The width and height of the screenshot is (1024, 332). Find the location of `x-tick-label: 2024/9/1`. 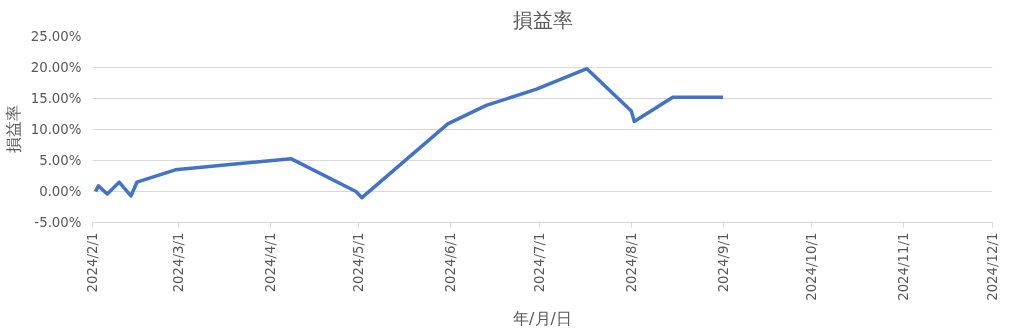

x-tick-label: 2024/9/1 is located at coordinates (723, 262).